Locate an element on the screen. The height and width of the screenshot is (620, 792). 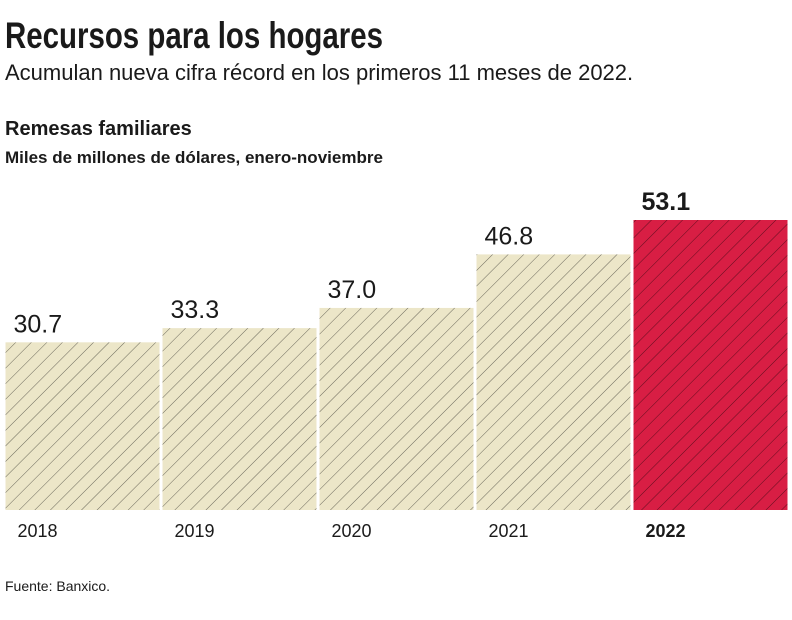
x-tick-label: 2022 is located at coordinates (666, 531).